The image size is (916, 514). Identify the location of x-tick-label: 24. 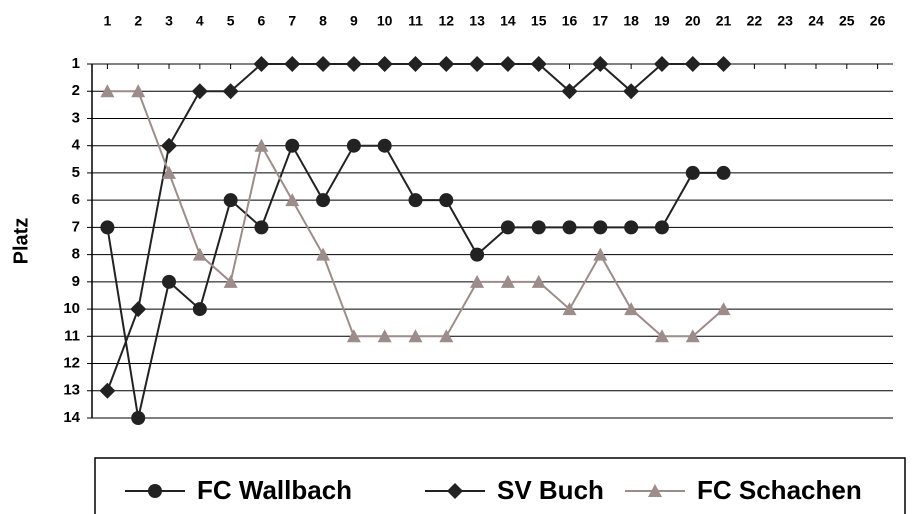
(816, 21).